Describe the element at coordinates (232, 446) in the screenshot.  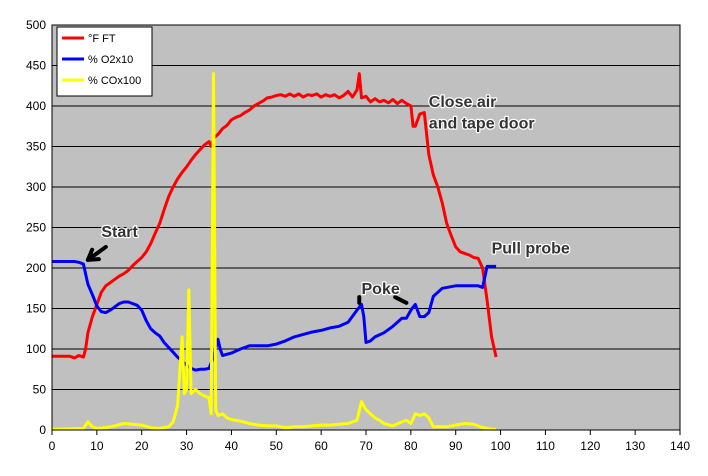
I see `x-tick-label: 40` at that location.